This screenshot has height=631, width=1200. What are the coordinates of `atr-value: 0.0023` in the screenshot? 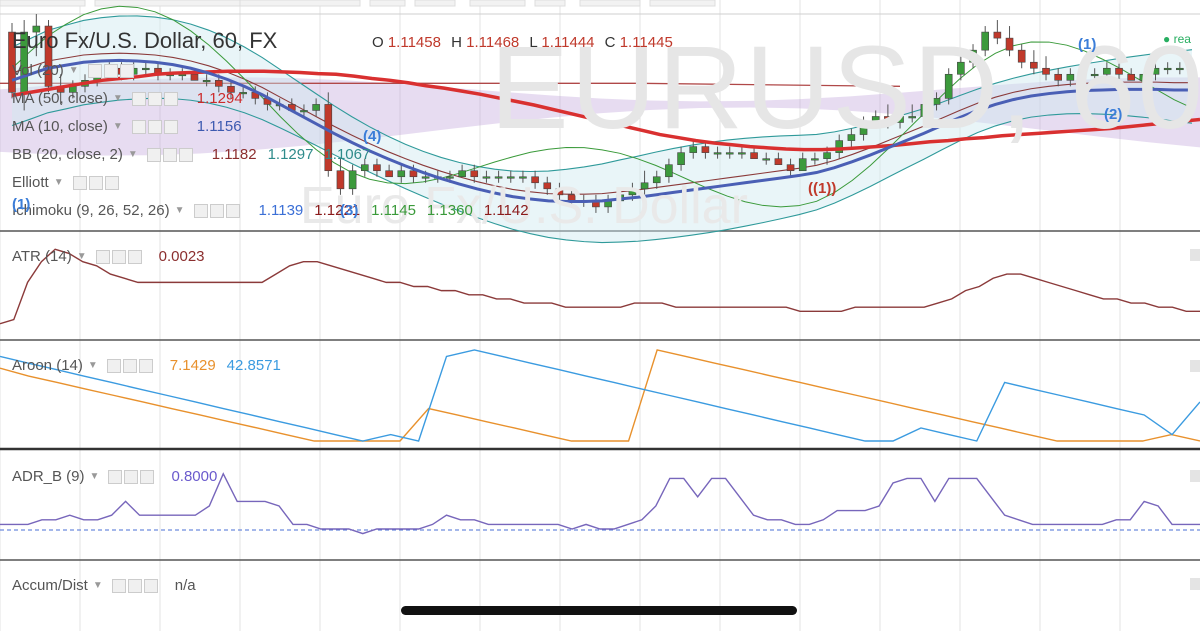 It's located at (181, 256).